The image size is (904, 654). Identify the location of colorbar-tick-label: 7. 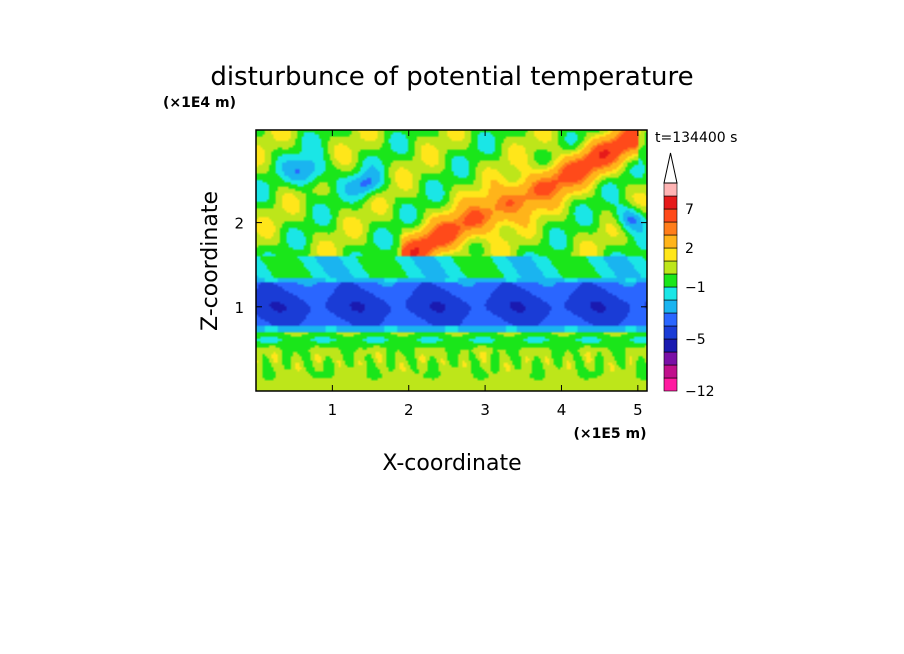
(689, 210).